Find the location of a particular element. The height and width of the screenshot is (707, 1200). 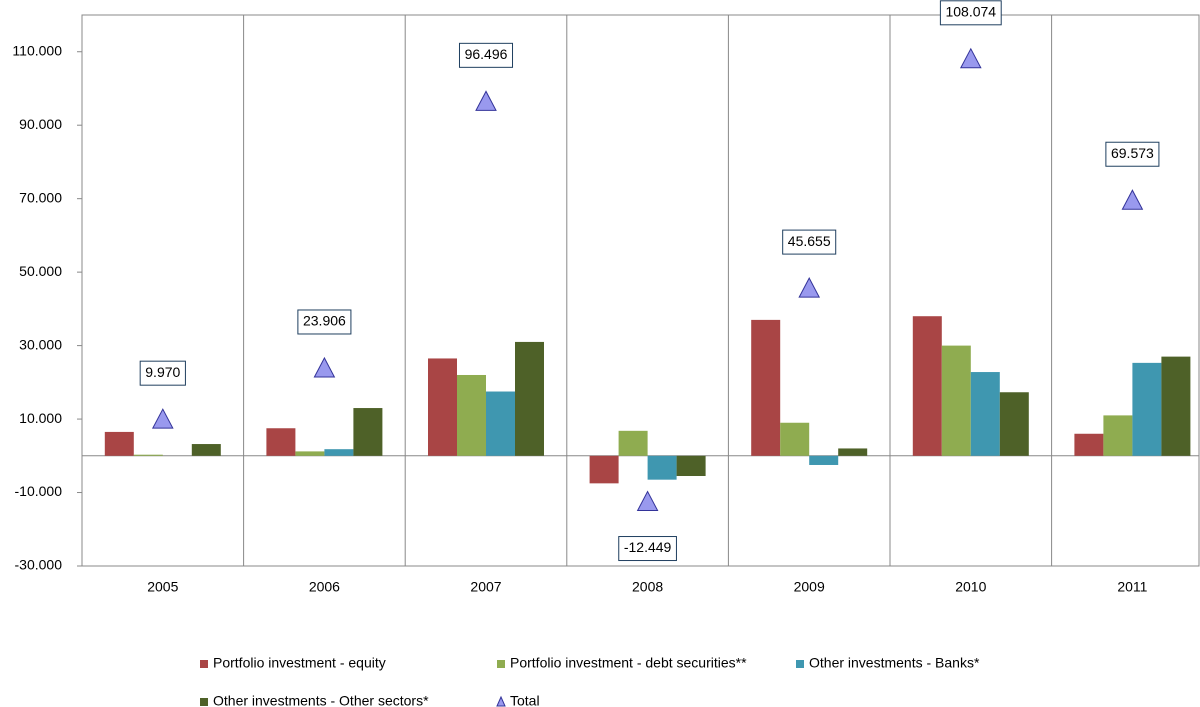

y-tick-label: 10.000 is located at coordinates (40, 418).